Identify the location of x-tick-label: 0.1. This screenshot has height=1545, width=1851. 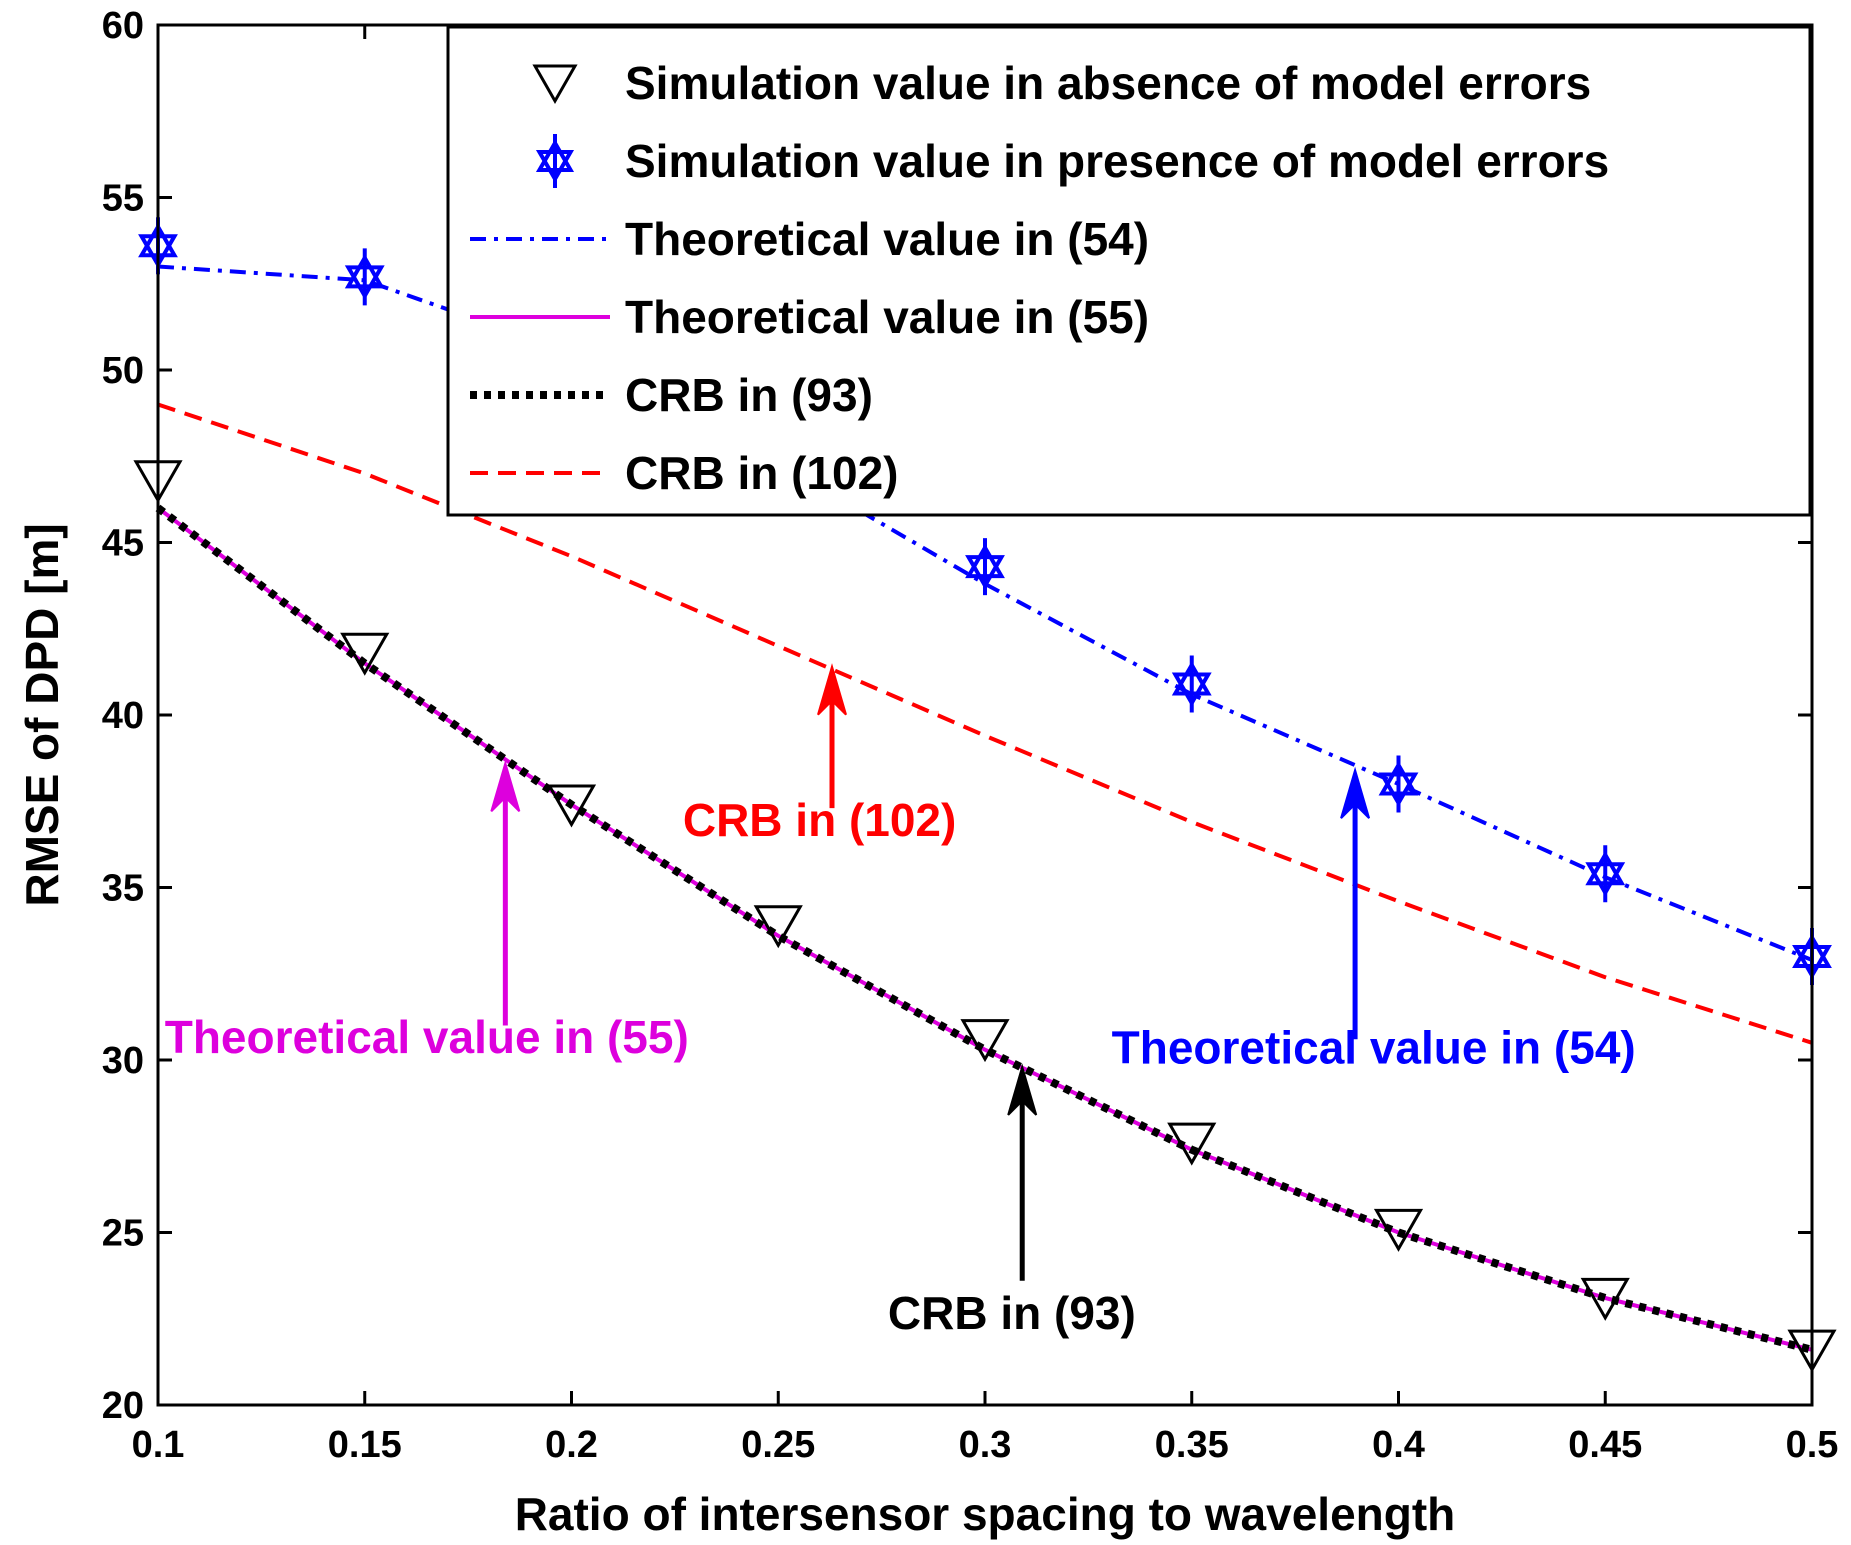
(158, 1445).